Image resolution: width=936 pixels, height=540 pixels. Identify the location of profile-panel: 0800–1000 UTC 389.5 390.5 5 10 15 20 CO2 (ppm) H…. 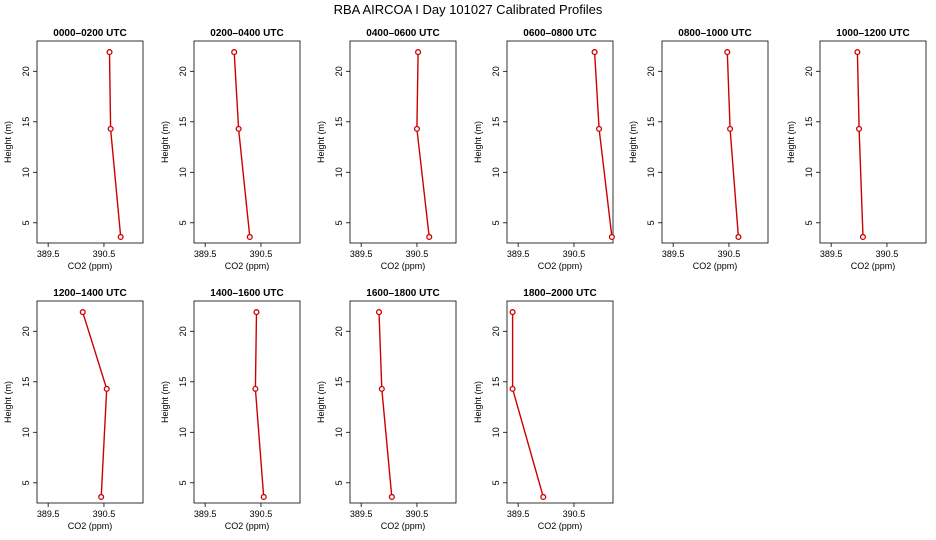
(698, 149).